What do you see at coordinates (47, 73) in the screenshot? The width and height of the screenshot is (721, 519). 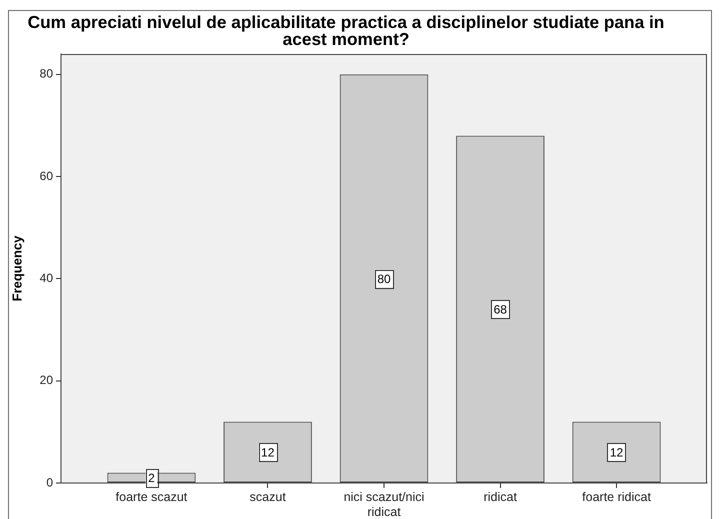 I see `y-tick-label: 80` at bounding box center [47, 73].